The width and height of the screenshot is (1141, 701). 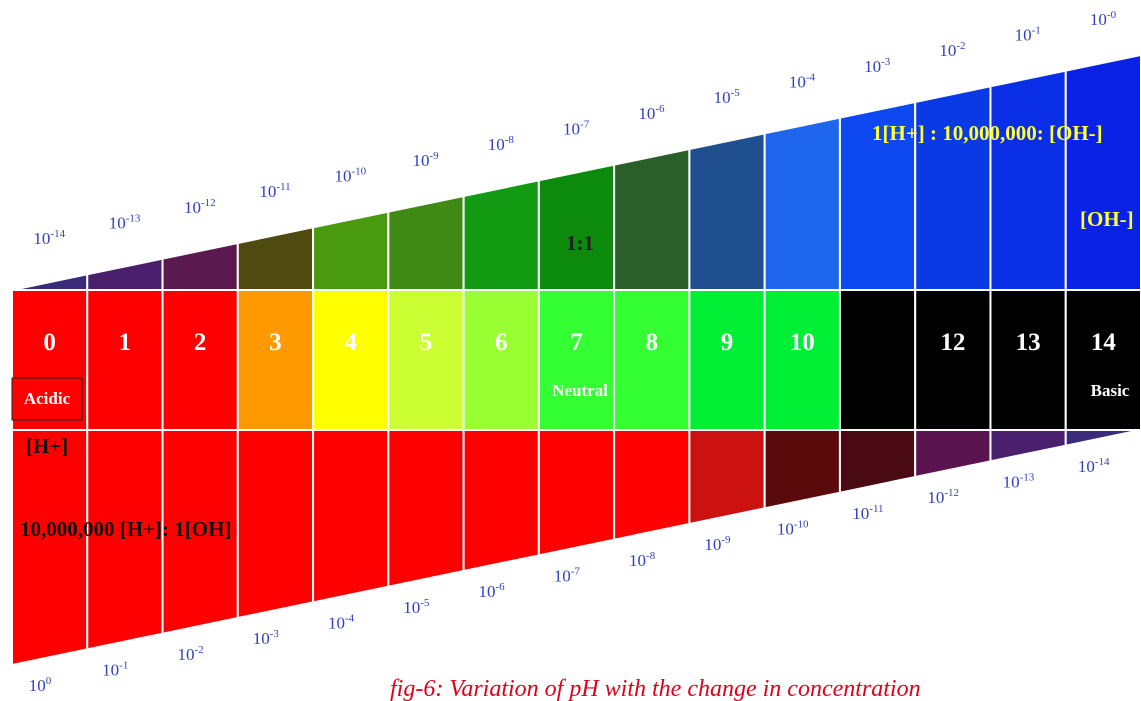 What do you see at coordinates (1094, 466) in the screenshot?
I see `h-concentration-tick: 10⁻¹⁴` at bounding box center [1094, 466].